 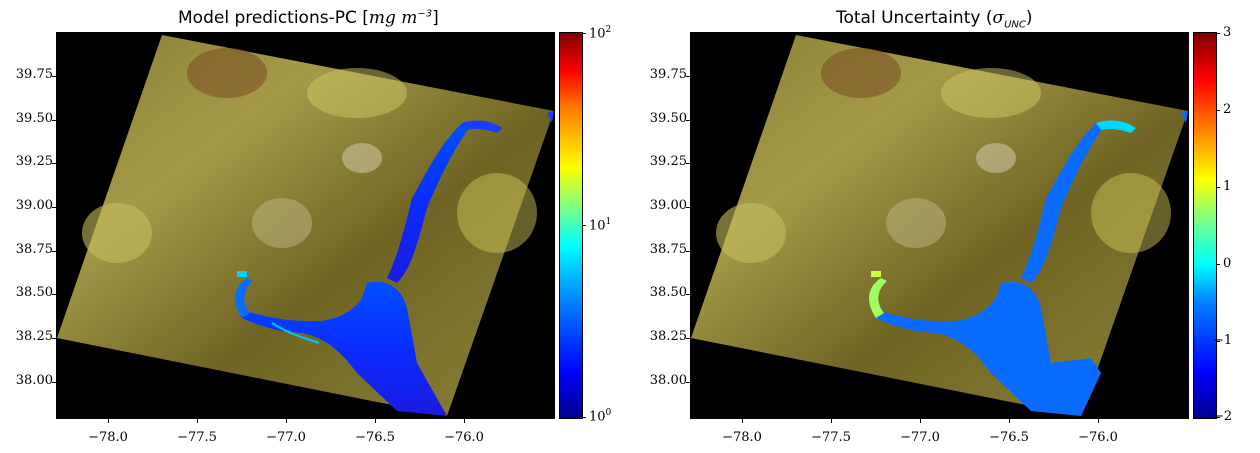 I want to click on right-panel-title: Total Uncertainty (σUNC), so click(x=934, y=19).